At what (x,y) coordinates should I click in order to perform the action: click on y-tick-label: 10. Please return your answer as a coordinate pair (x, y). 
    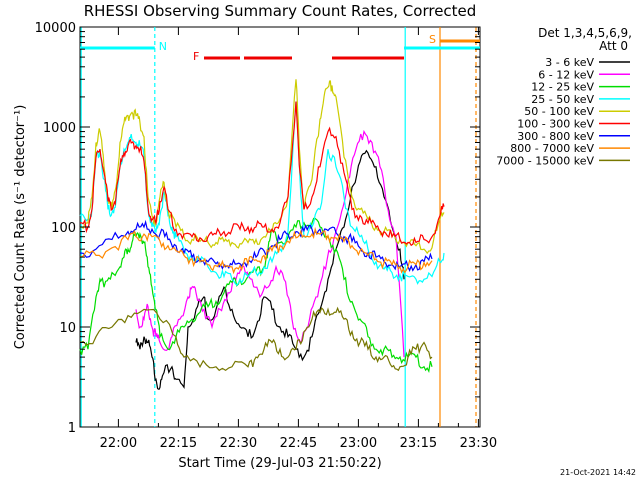
    Looking at the image, I should click on (67, 328).